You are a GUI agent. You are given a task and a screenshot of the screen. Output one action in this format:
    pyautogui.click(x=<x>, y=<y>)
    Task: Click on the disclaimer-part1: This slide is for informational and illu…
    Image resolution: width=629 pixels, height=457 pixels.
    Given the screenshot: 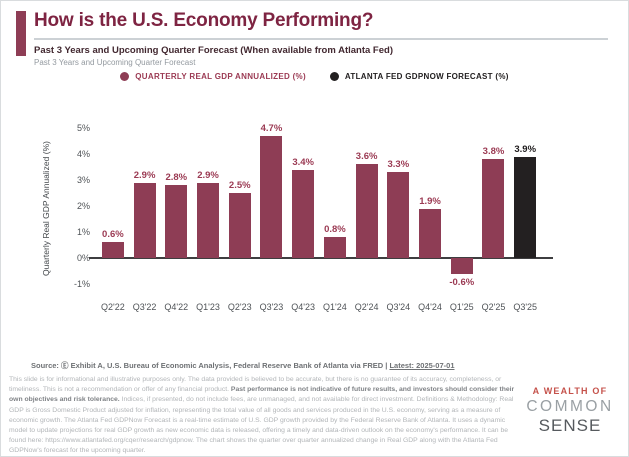 What is the action you would take?
    pyautogui.click(x=255, y=385)
    